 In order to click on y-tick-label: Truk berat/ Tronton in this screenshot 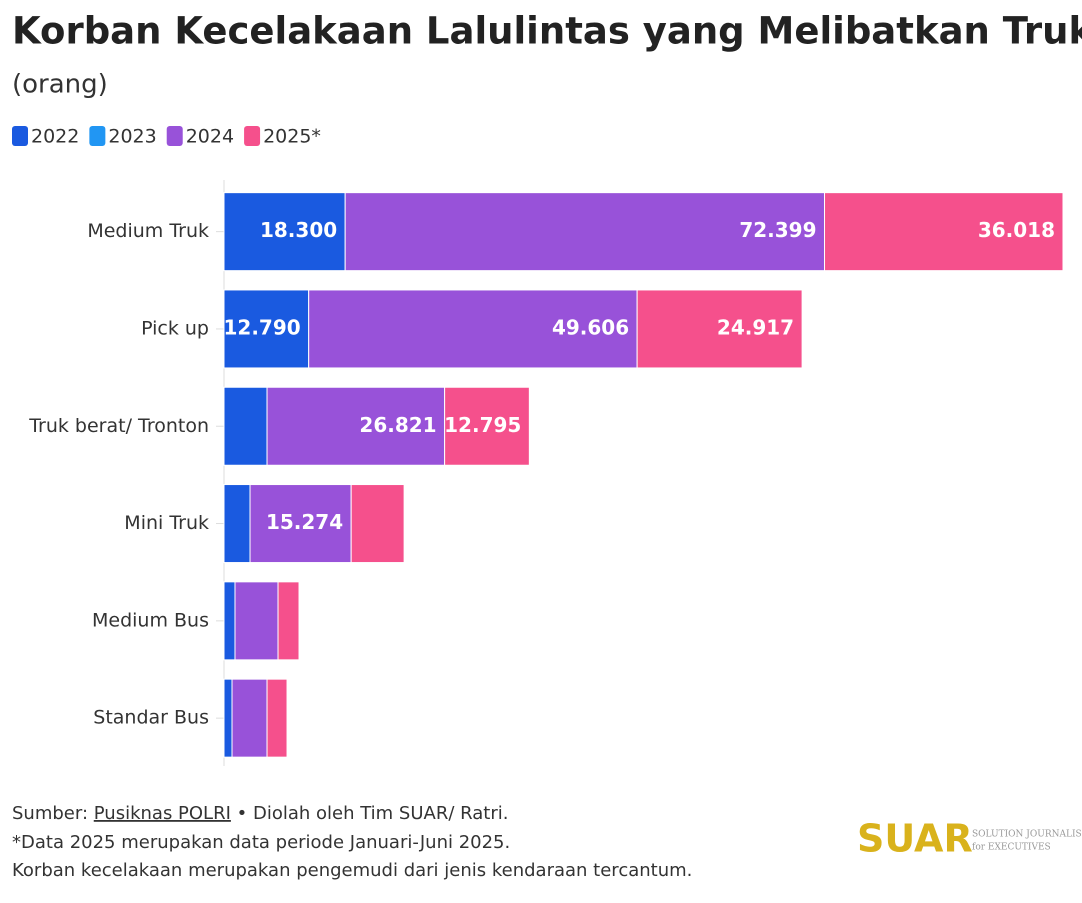, I will do `click(118, 426)`.